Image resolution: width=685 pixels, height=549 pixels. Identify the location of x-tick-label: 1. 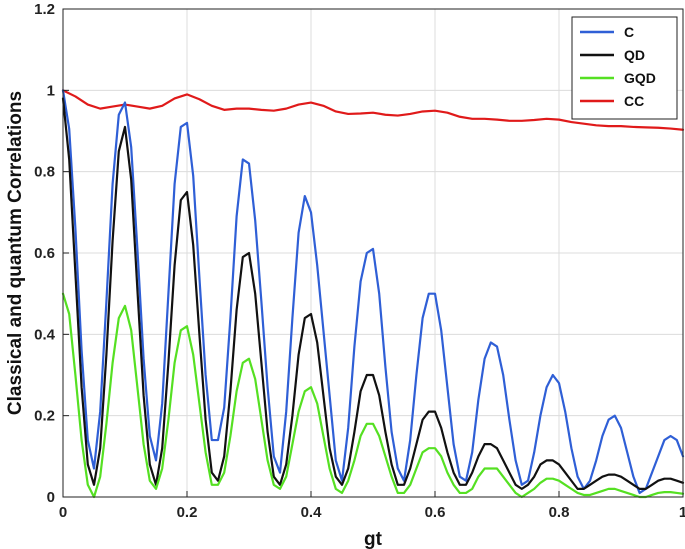
(682, 512).